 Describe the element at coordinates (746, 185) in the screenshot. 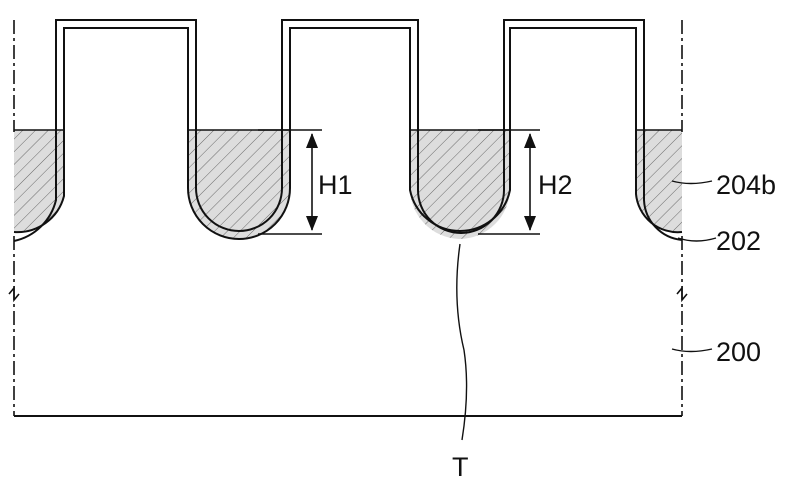

I see `label-204b: 204b` at that location.